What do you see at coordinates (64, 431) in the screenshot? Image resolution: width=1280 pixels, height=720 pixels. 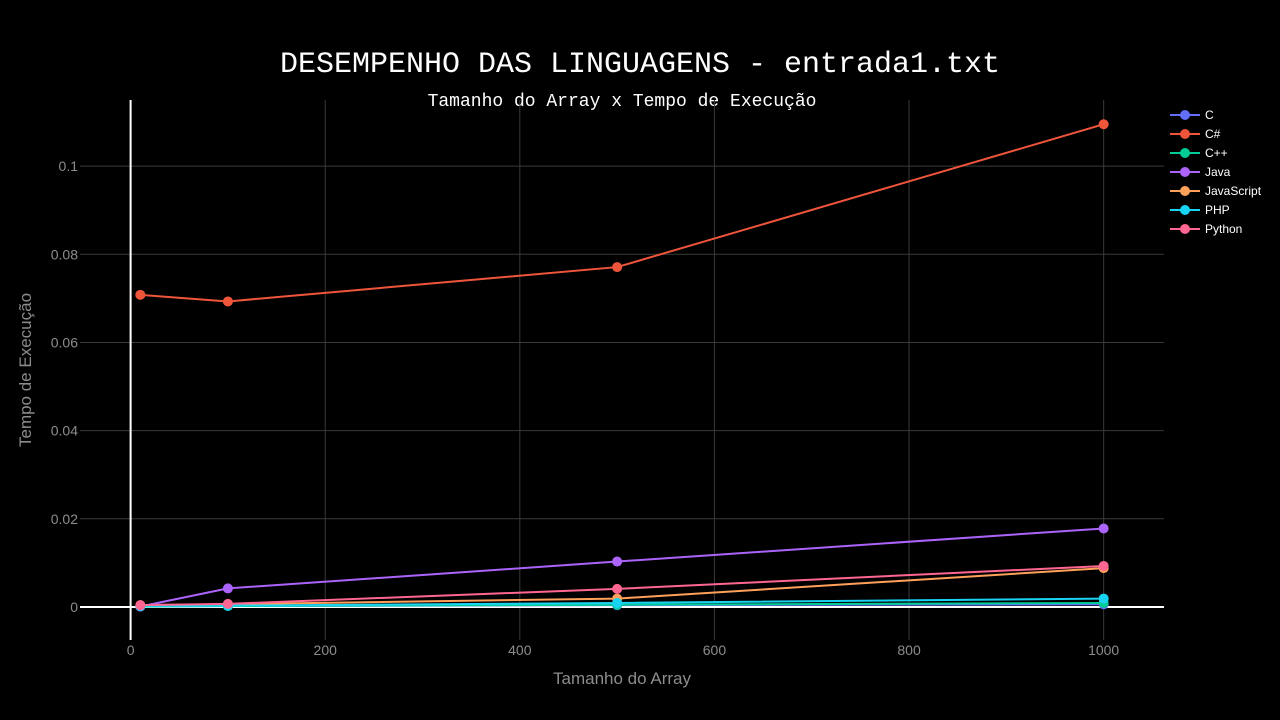 I see `y-tick-label: 0.04` at bounding box center [64, 431].